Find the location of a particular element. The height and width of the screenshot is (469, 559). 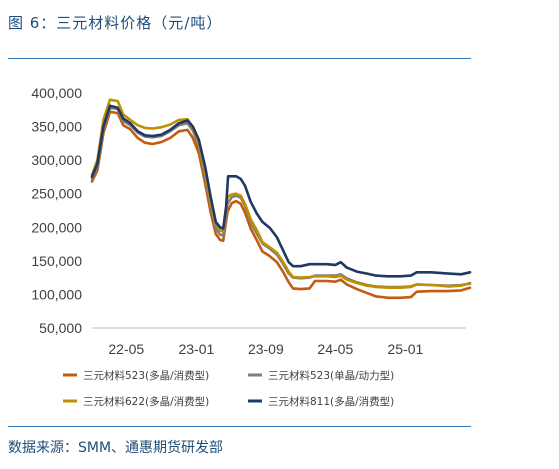

x-tick-label: 24-05 is located at coordinates (335, 349).